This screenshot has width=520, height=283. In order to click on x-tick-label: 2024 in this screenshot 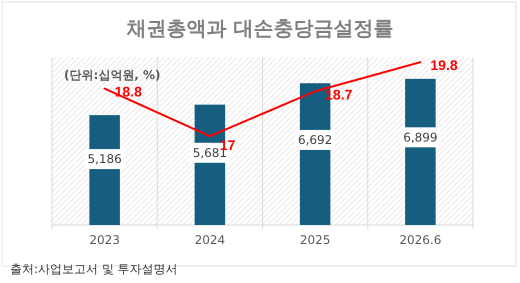, I will do `click(210, 240)`.